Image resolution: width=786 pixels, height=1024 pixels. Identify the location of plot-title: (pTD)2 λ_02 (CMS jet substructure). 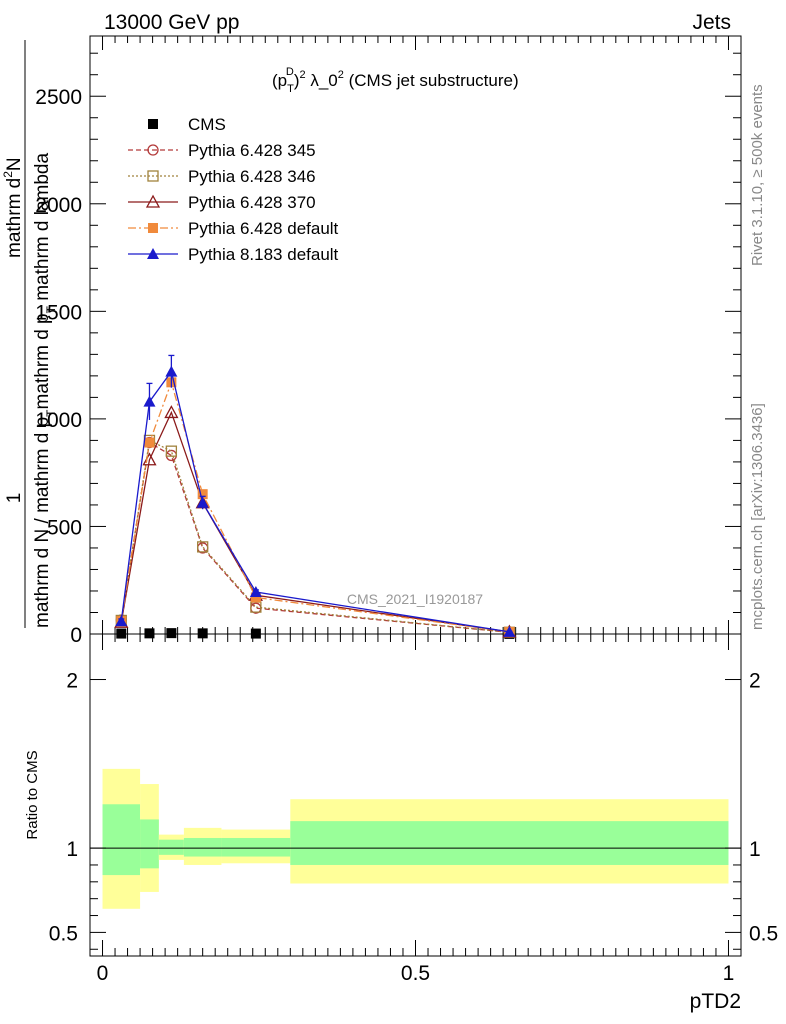
(395, 80).